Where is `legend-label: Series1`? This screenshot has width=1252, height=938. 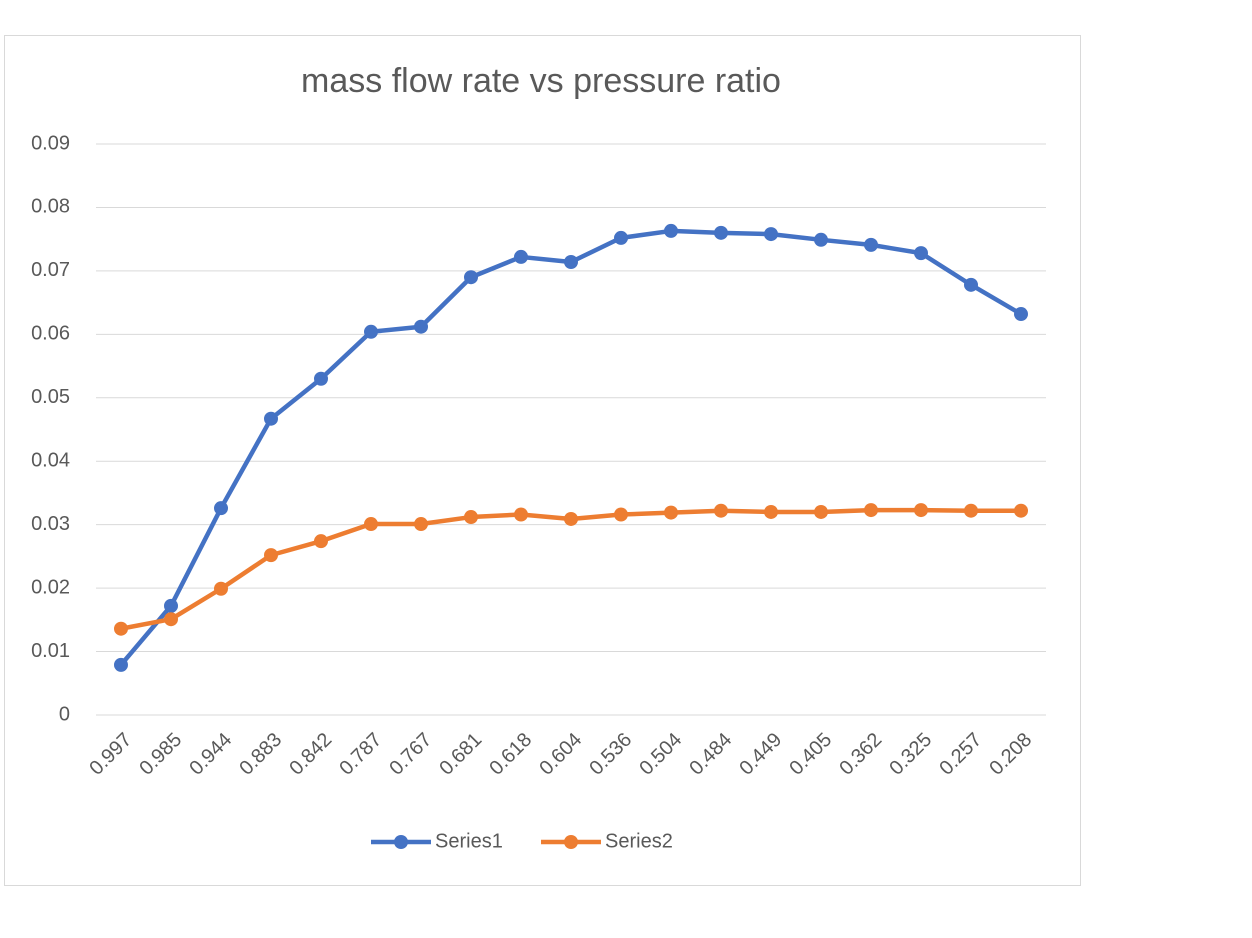
legend-label: Series1 is located at coordinates (469, 841).